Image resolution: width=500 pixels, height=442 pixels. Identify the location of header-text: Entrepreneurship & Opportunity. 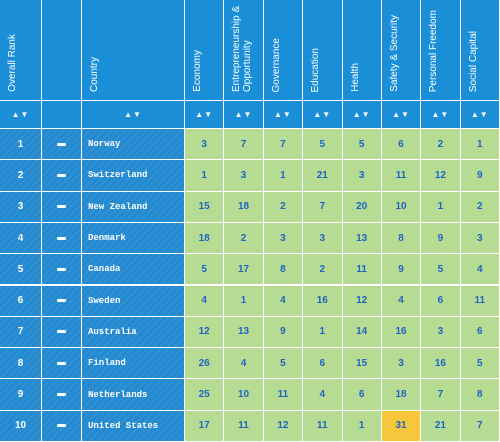
(242, 48).